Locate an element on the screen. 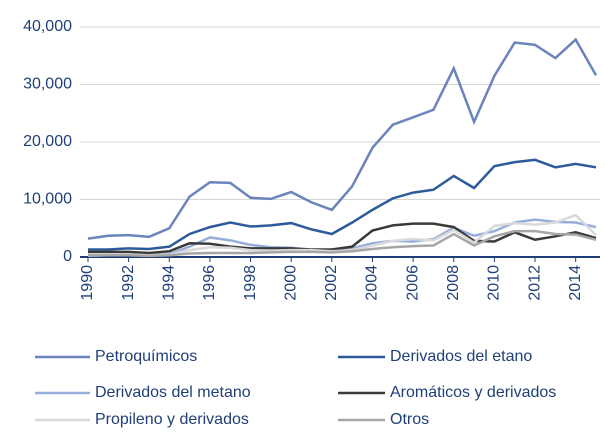 This screenshot has width=605, height=435. y-tick-label: 0 is located at coordinates (67, 256).